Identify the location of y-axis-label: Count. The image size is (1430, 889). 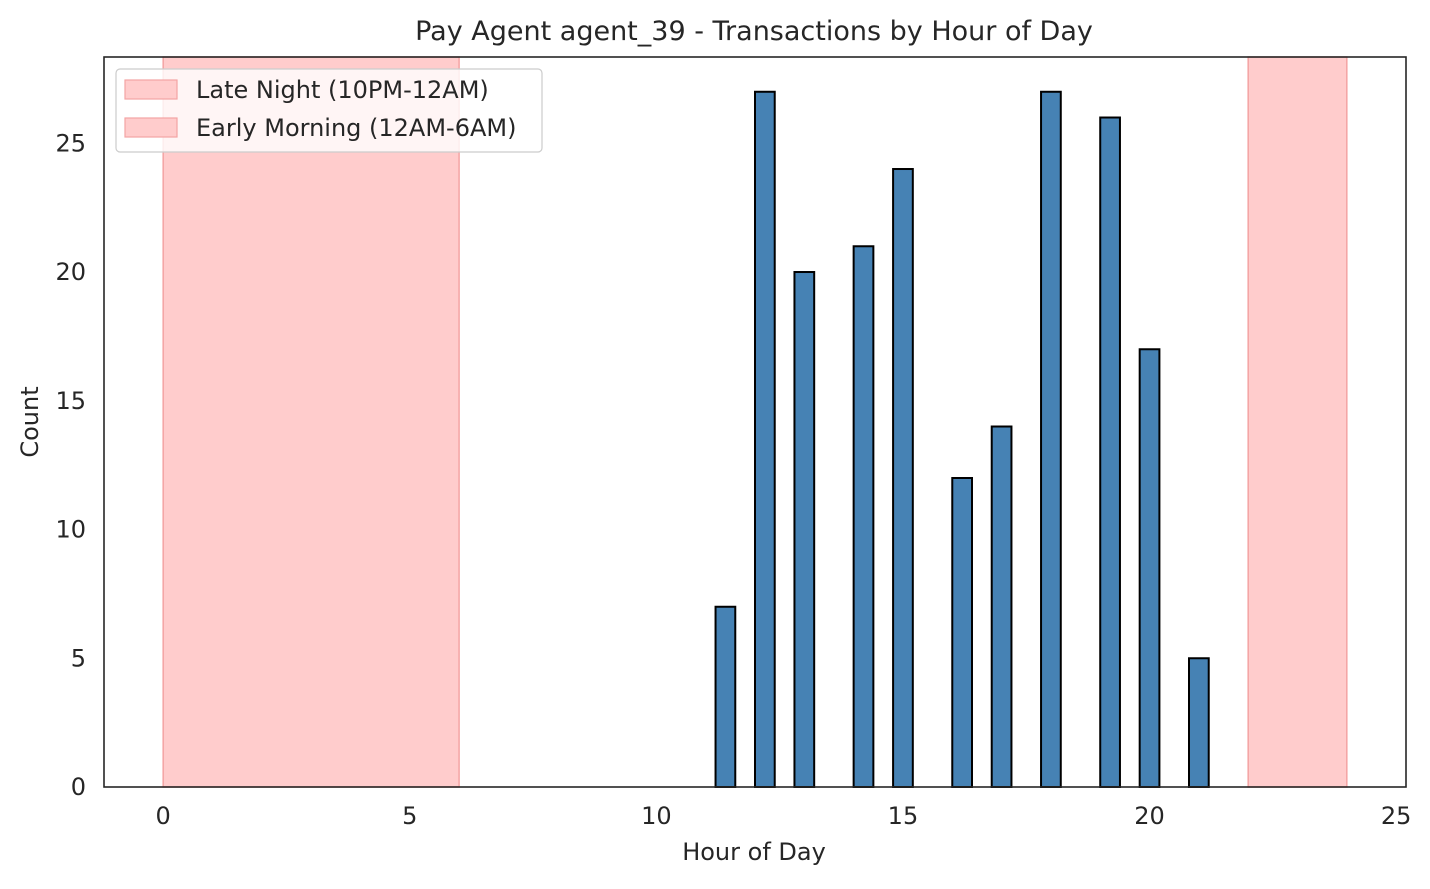
(30, 421).